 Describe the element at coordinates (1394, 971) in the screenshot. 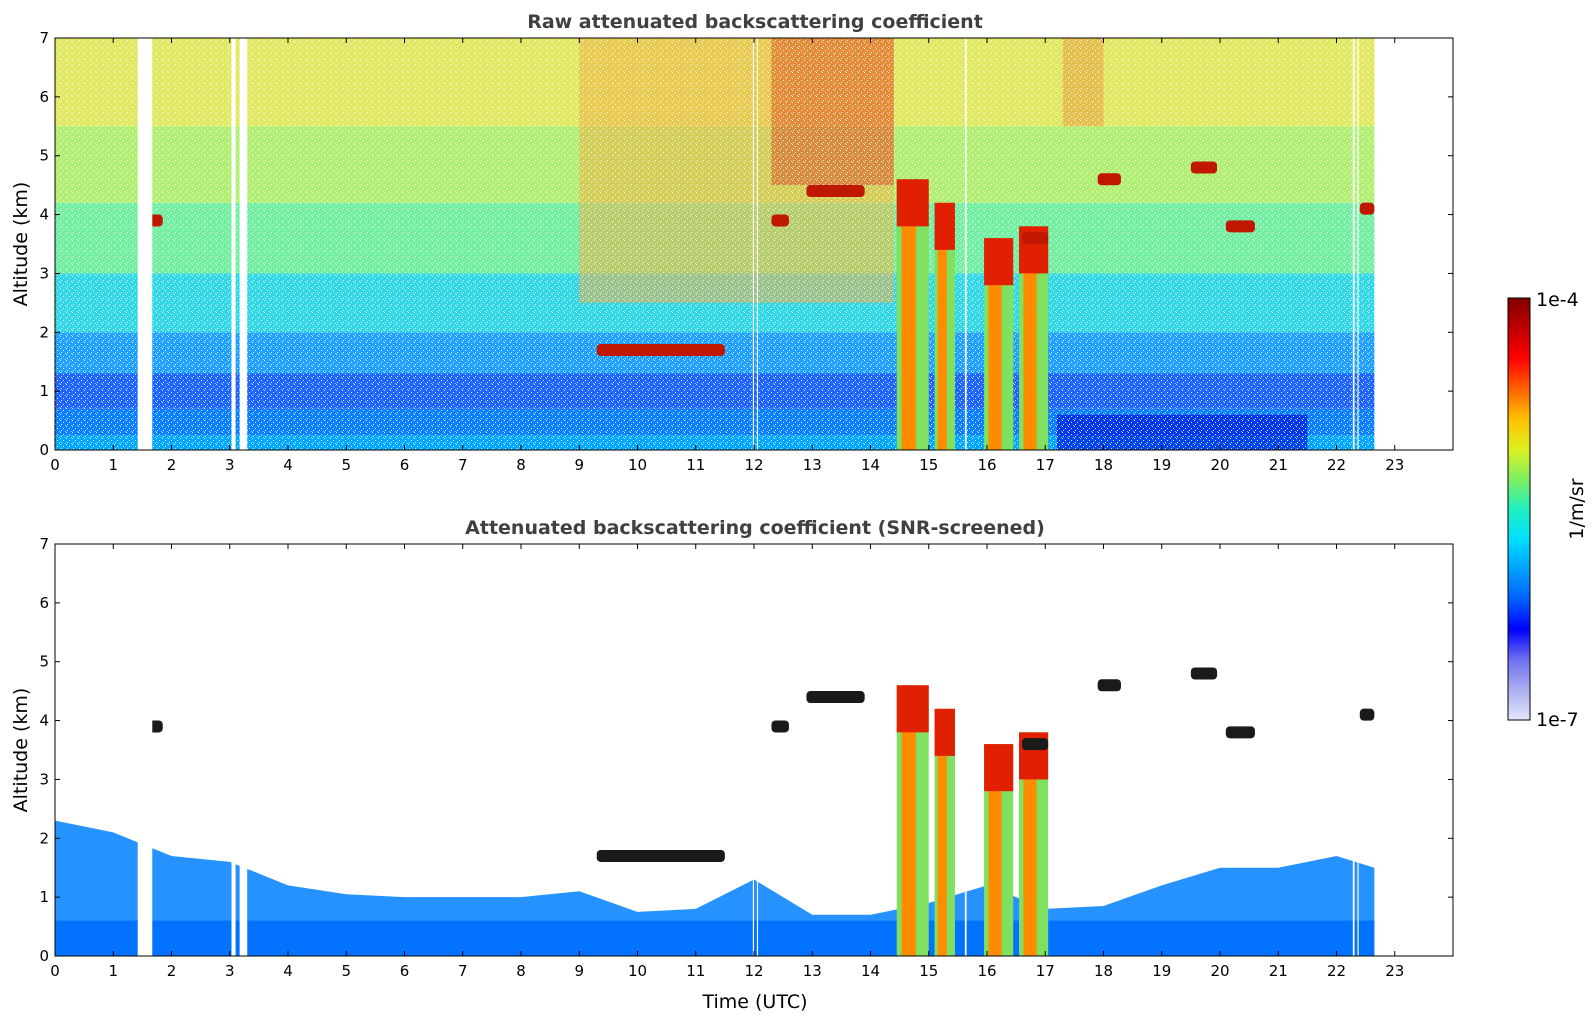

I see `bottom-x-tick-label: 23` at that location.